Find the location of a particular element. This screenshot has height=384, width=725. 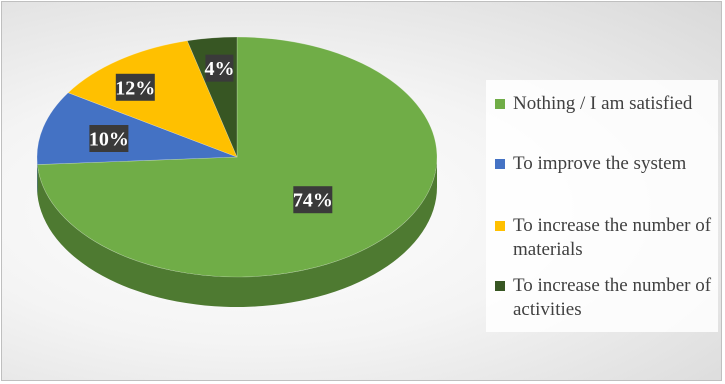

data-label-box-activities is located at coordinates (219, 68).